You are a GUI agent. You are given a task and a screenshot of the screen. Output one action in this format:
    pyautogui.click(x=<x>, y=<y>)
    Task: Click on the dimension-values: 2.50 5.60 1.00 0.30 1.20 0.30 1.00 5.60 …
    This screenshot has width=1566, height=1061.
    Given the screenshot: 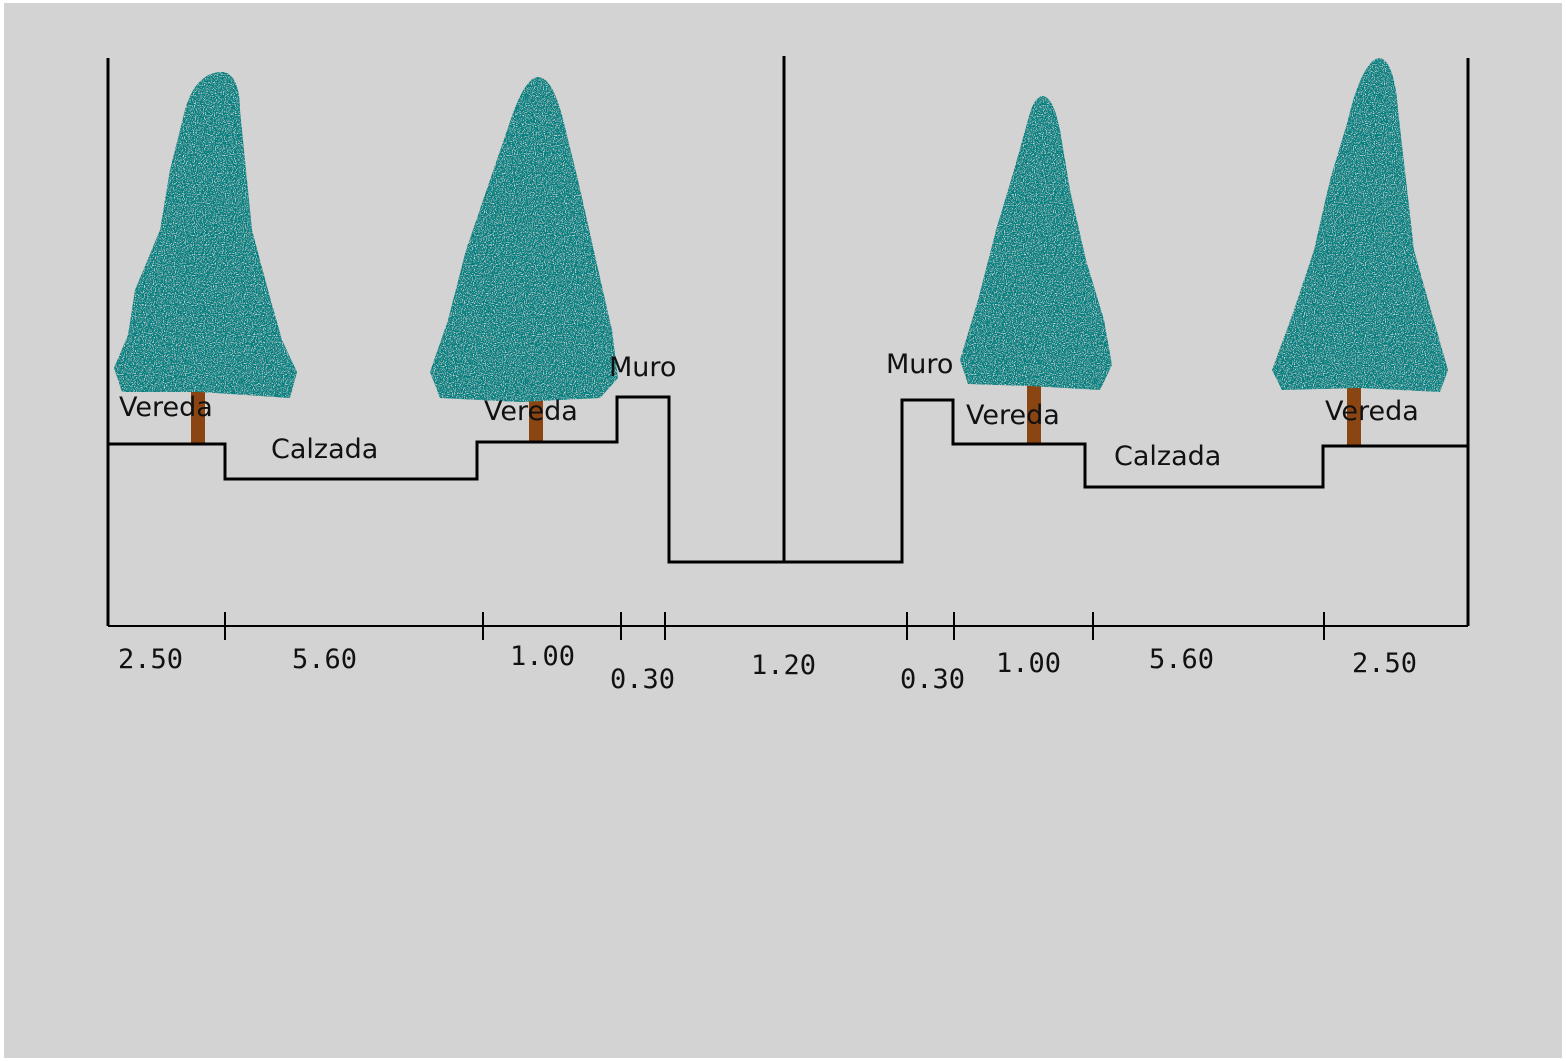 What is the action you would take?
    pyautogui.click(x=767, y=668)
    